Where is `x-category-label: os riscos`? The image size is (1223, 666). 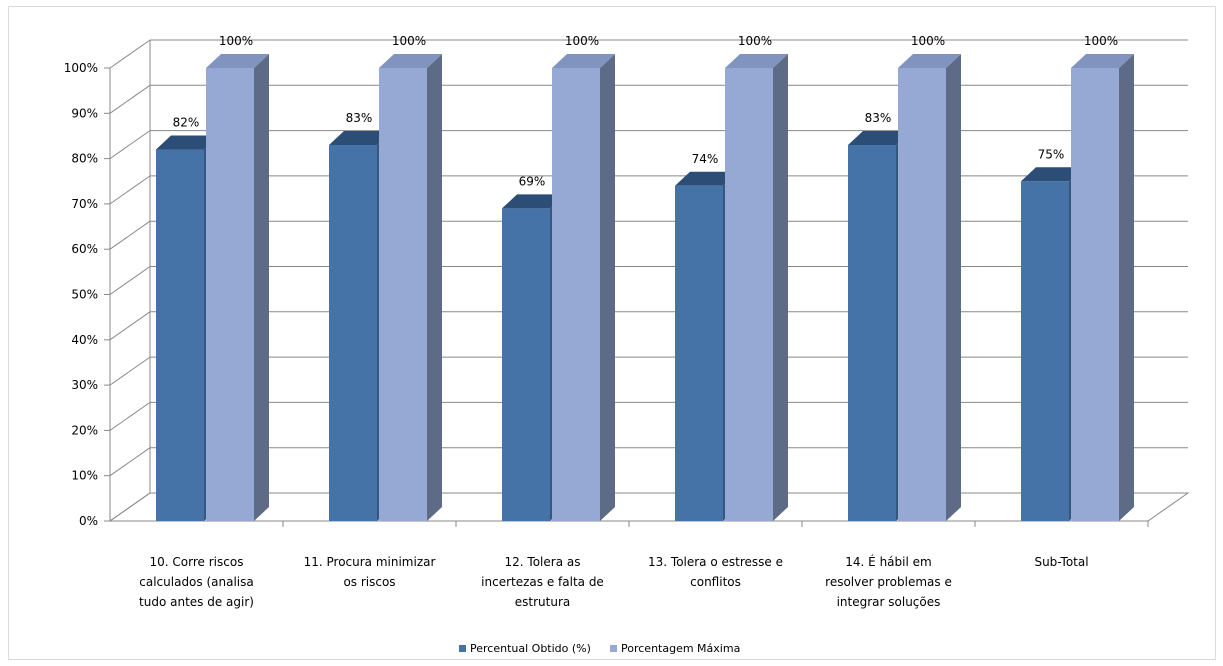
x-category-label: os riscos is located at coordinates (369, 582).